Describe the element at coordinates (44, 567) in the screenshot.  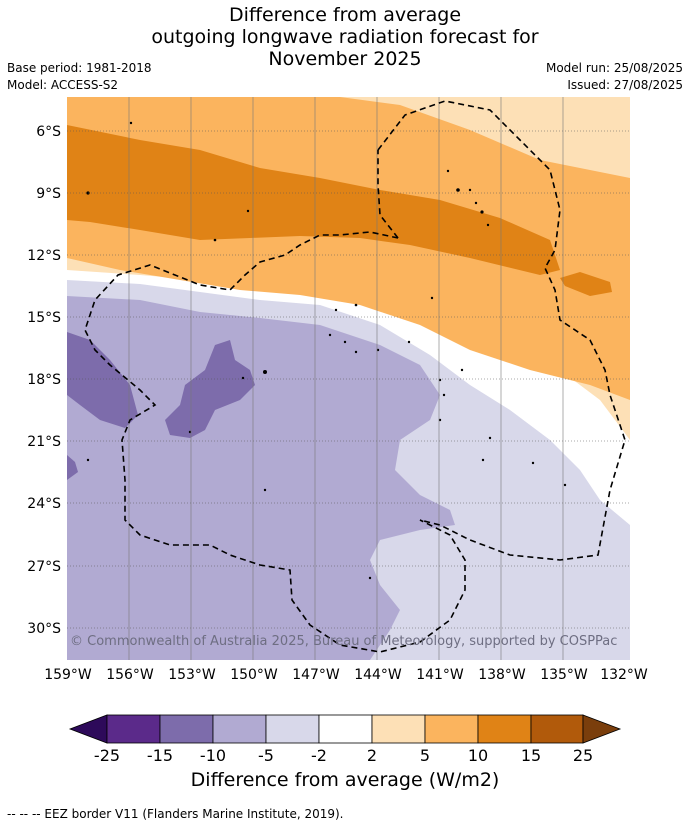
I see `lat-label: 27°S` at that location.